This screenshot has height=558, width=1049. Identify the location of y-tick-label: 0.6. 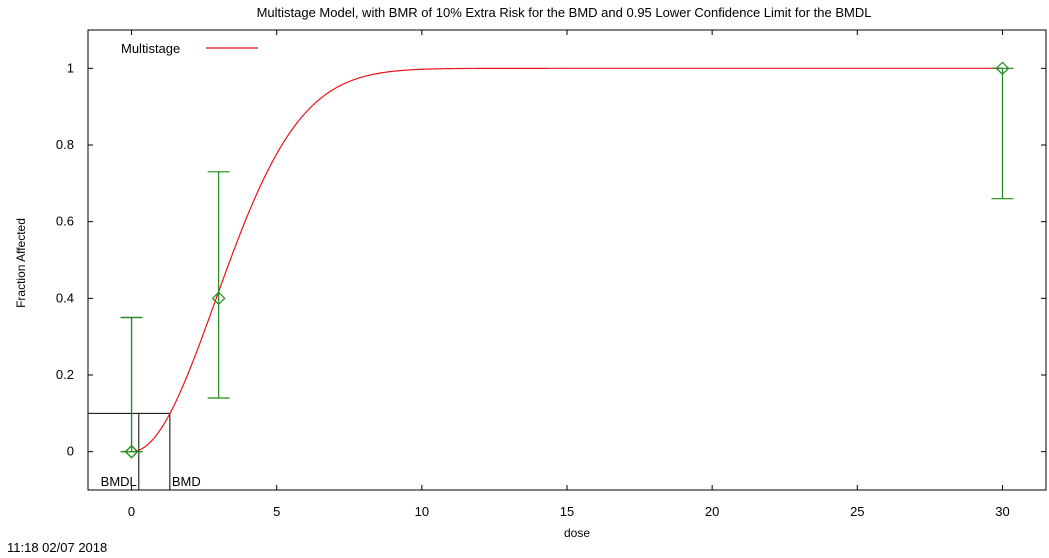
(65, 221).